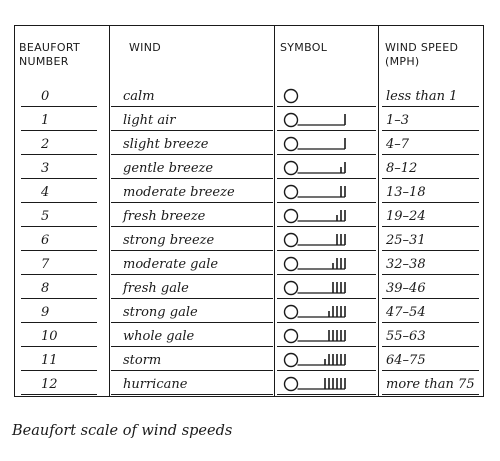  I want to click on wind-speed: 8–12, so click(430, 168).